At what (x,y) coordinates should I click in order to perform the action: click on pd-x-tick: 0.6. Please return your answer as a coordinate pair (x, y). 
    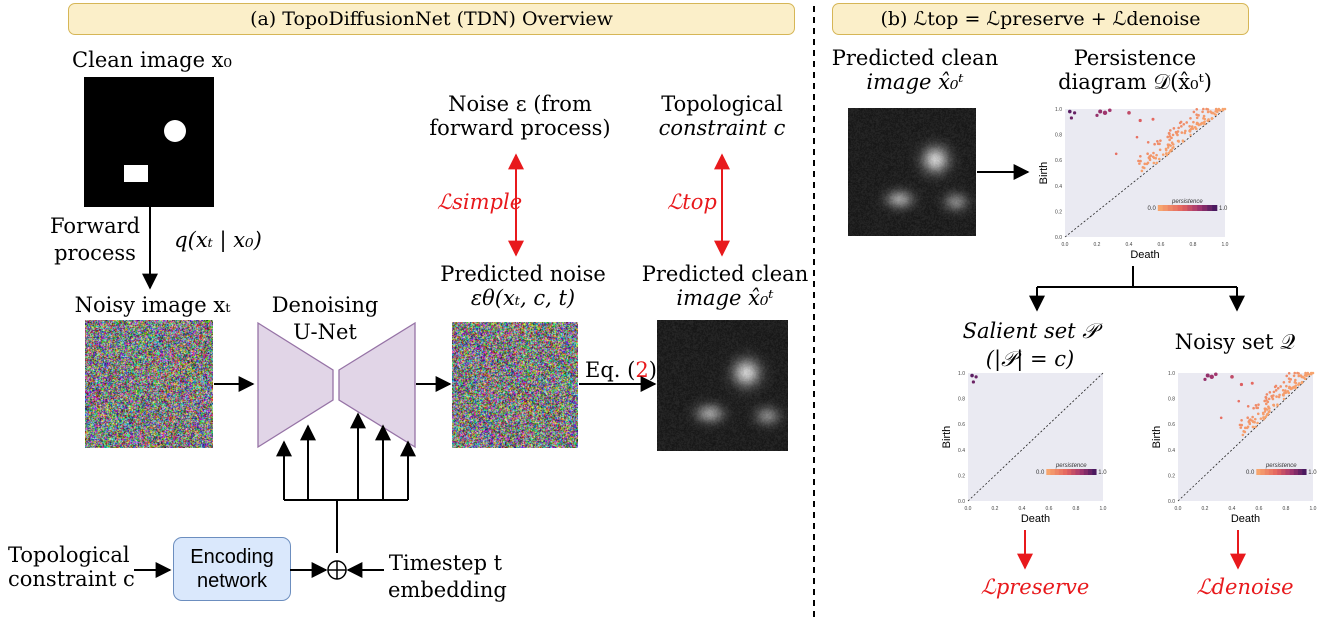
    Looking at the image, I should click on (1259, 509).